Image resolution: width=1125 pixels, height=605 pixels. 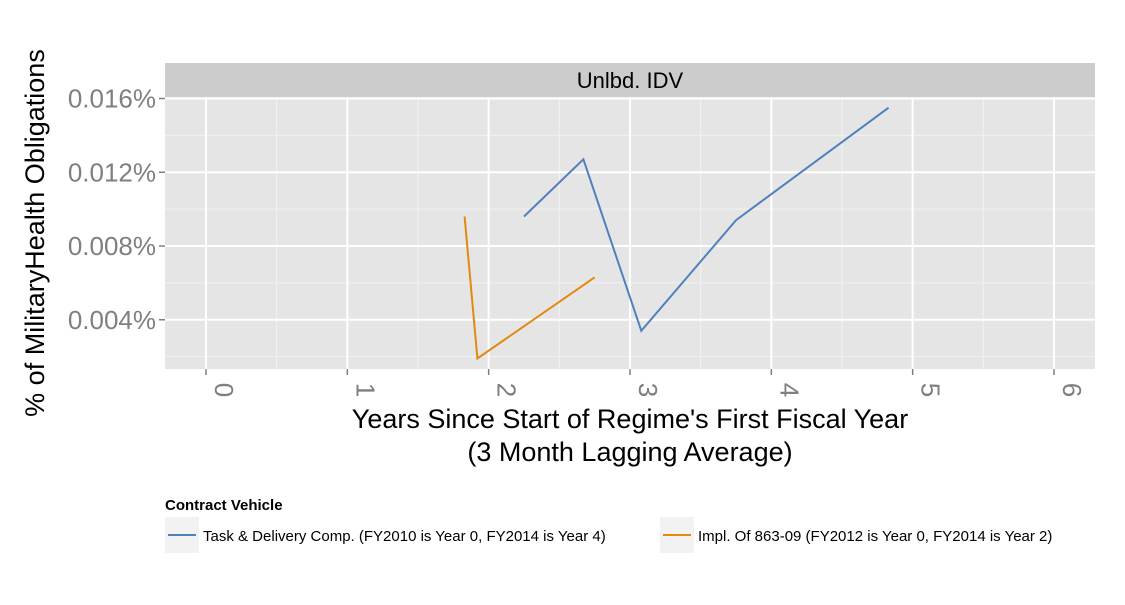 What do you see at coordinates (112, 246) in the screenshot?
I see `y-tick-label: 0.008%` at bounding box center [112, 246].